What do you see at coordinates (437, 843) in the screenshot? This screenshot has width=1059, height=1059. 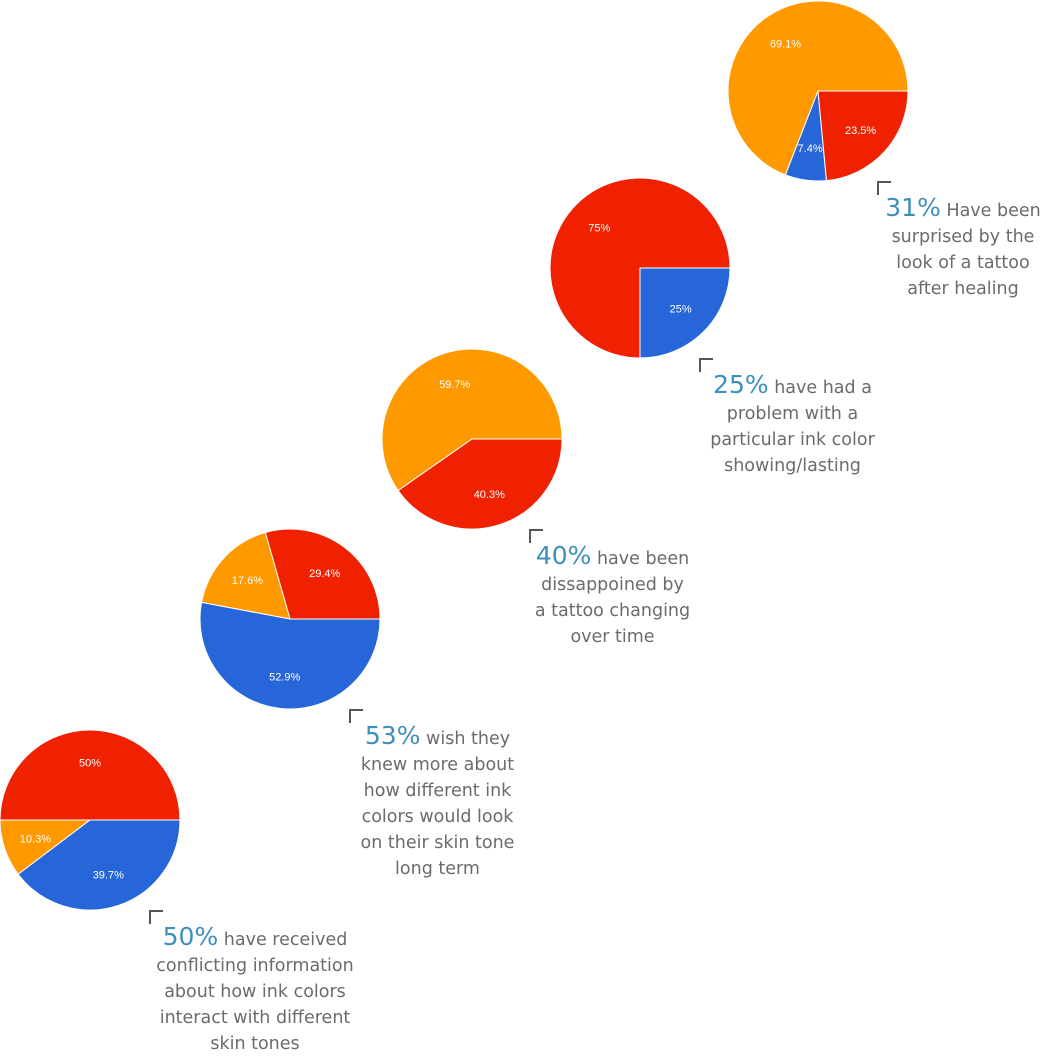 I see `caption-line: on their skin tone` at bounding box center [437, 843].